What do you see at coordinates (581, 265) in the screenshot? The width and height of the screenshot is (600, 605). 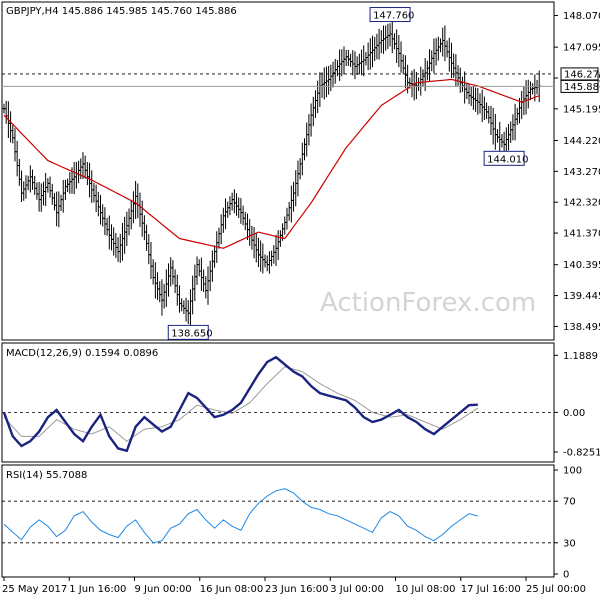 I see `price-y-tick-label: 140.395` at bounding box center [581, 265].